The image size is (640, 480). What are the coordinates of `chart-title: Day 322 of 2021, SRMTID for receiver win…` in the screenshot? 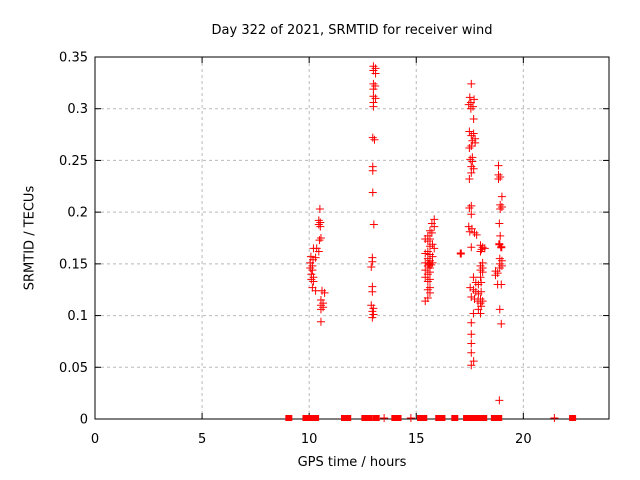 It's located at (352, 30).